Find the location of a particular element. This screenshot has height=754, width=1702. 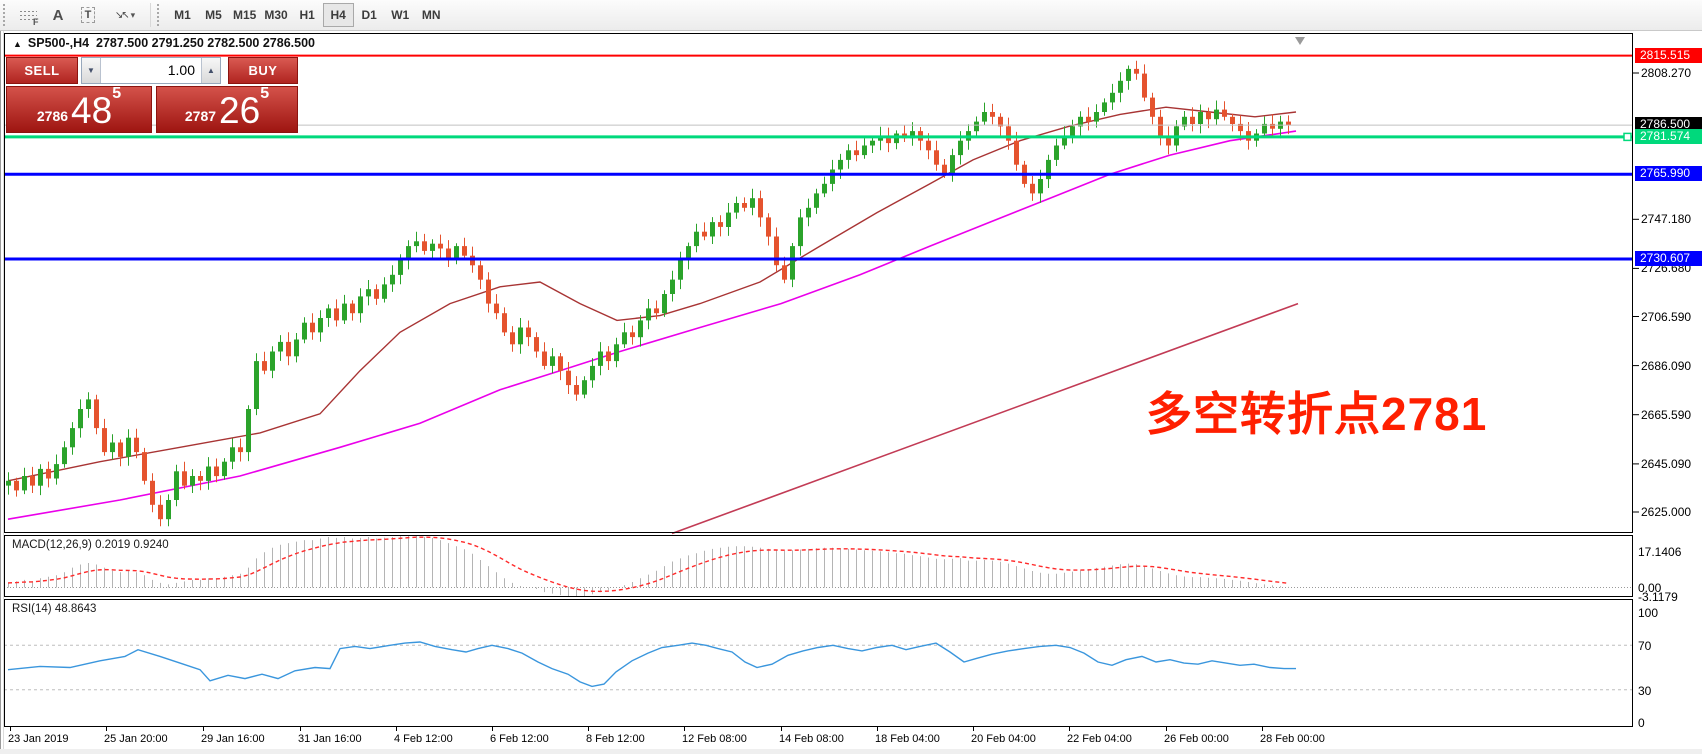

date-label: 23 Jan 2019 is located at coordinates (38, 739).